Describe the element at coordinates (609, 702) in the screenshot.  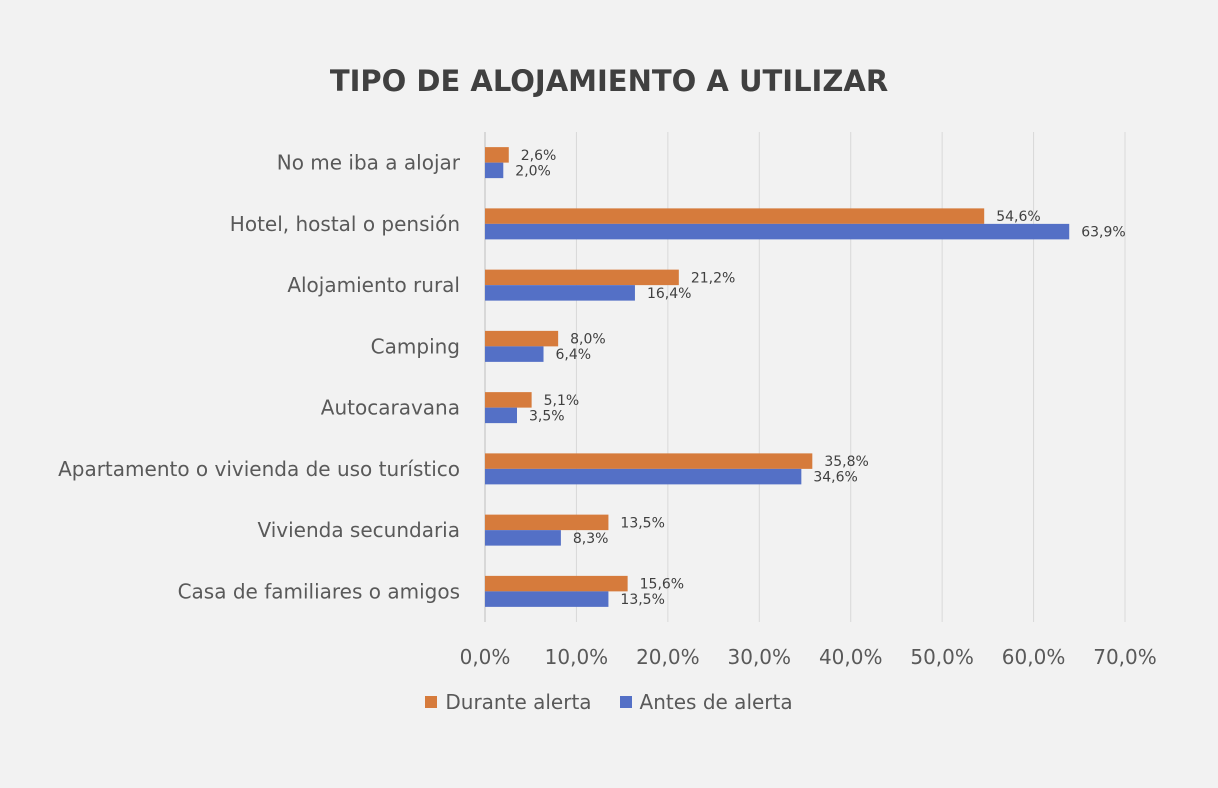
I see `chart-legend: Durante alerta Antes de alerta` at that location.